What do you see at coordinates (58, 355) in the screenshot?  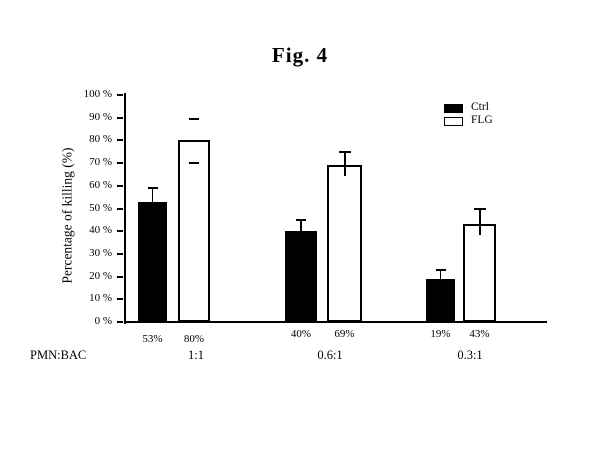 I see `x-axis-row-label: PMN:BAC` at bounding box center [58, 355].